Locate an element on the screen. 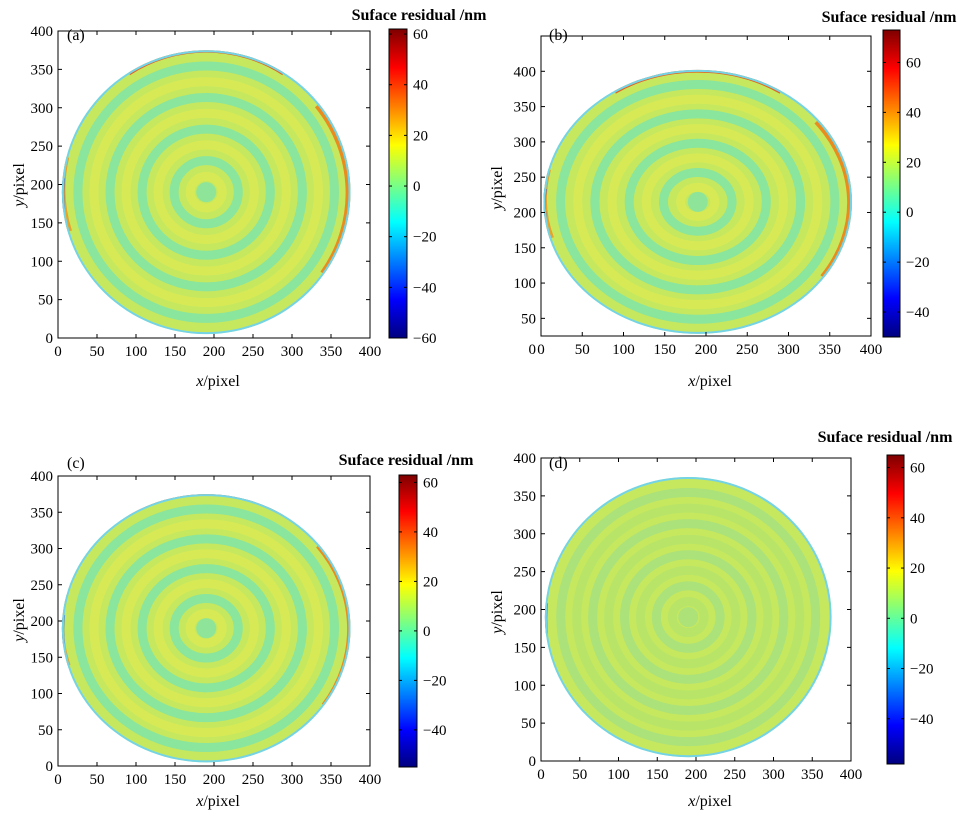 This screenshot has height=816, width=964. y-tick-label: 250 is located at coordinates (525, 573).